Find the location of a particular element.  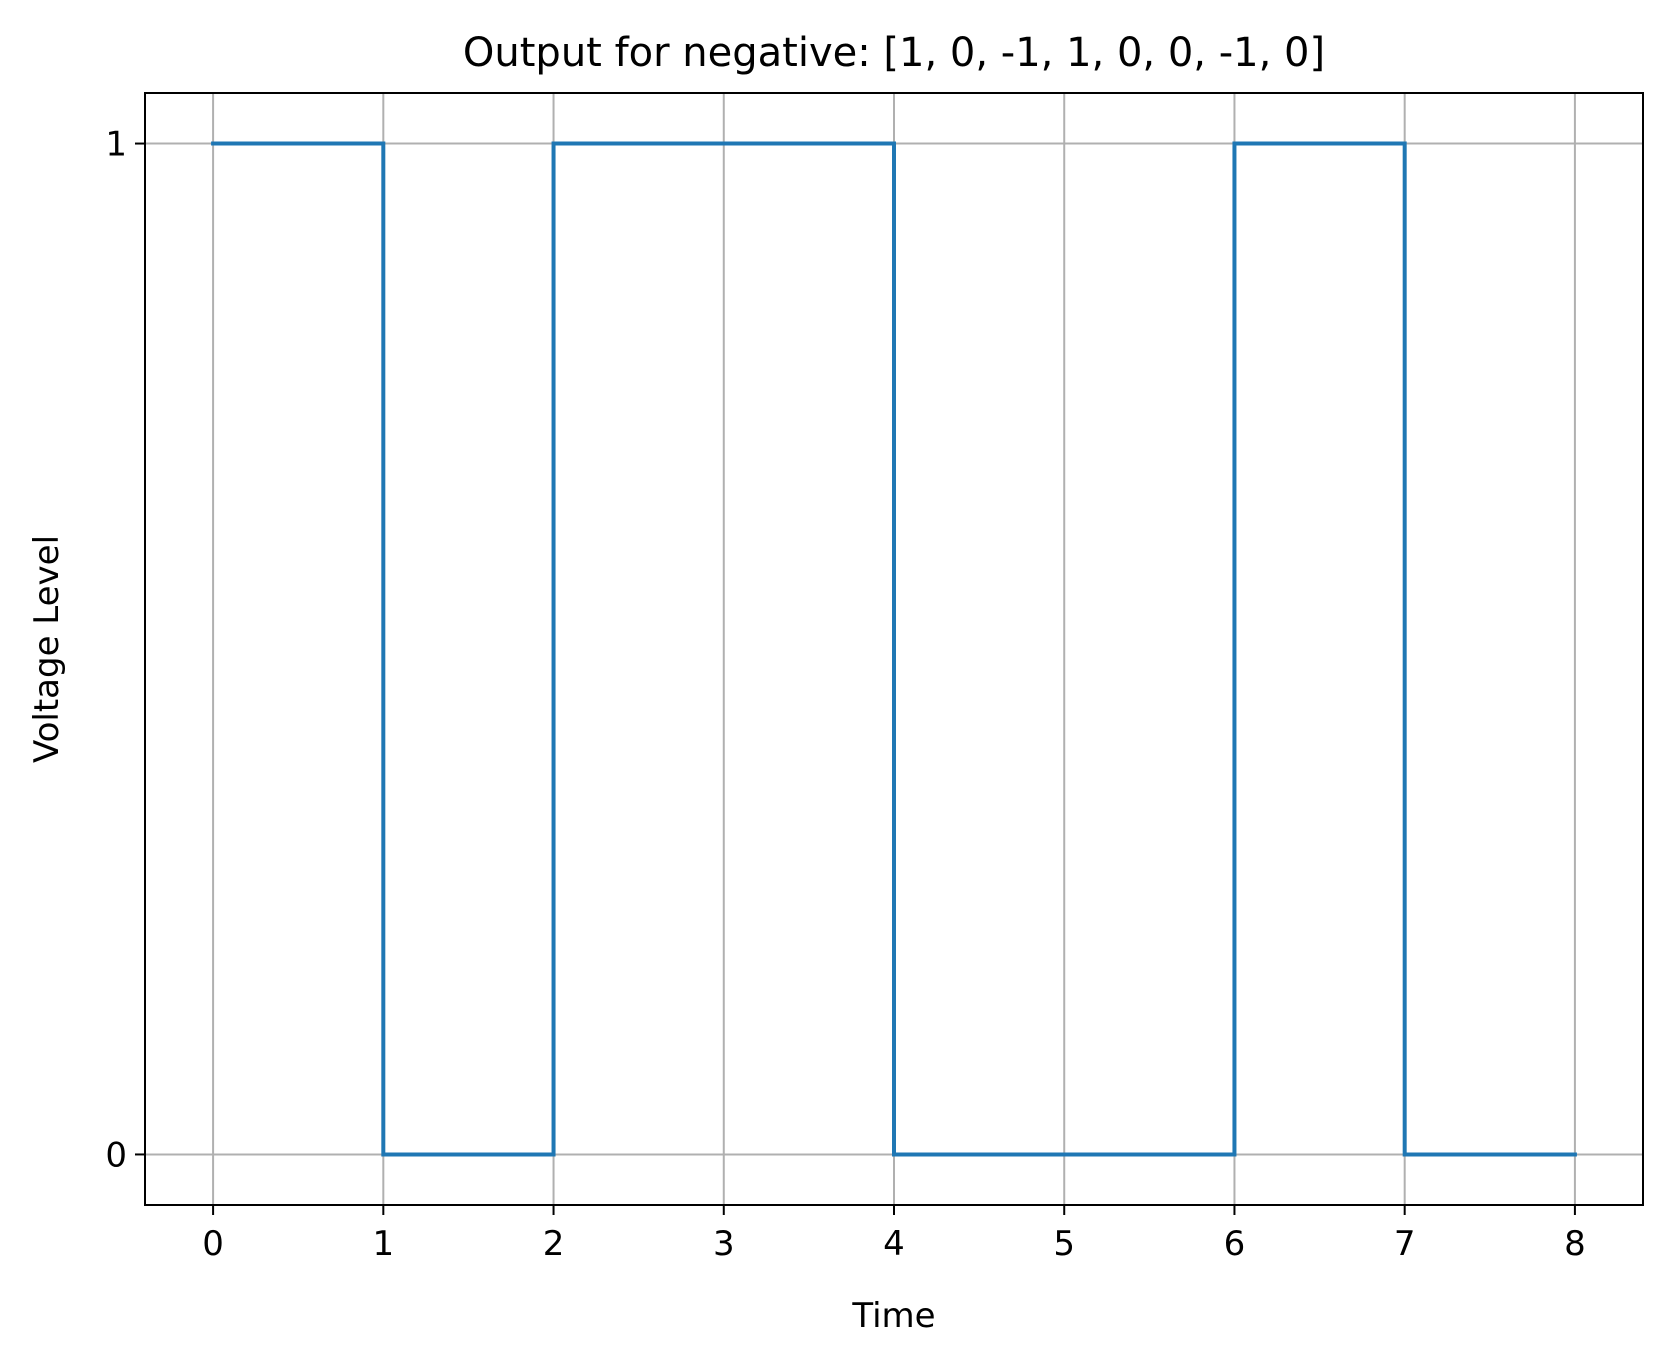

x-tick-label: 4 is located at coordinates (894, 1244).